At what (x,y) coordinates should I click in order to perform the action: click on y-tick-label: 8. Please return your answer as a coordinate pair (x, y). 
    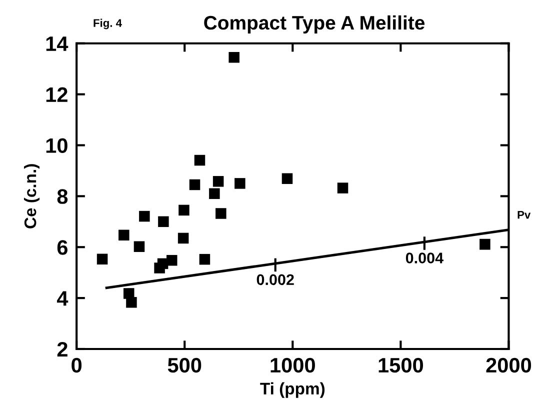
    Looking at the image, I should click on (62, 196).